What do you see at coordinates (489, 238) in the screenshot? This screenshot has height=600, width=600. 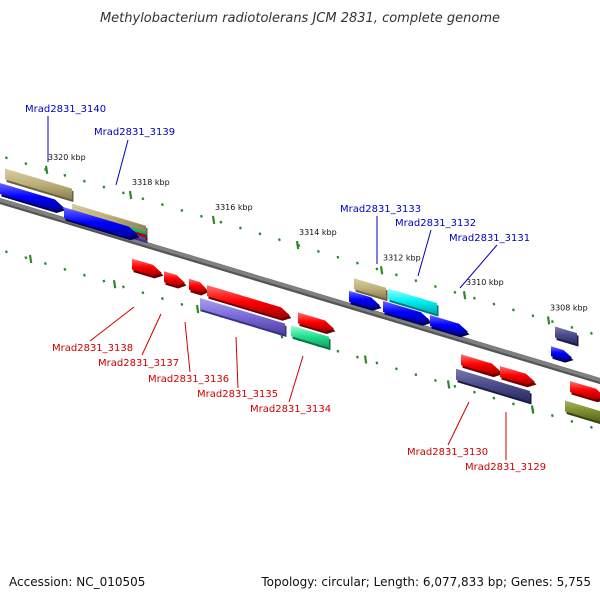 I see `gene-label: Mrad2831_3131` at bounding box center [489, 238].